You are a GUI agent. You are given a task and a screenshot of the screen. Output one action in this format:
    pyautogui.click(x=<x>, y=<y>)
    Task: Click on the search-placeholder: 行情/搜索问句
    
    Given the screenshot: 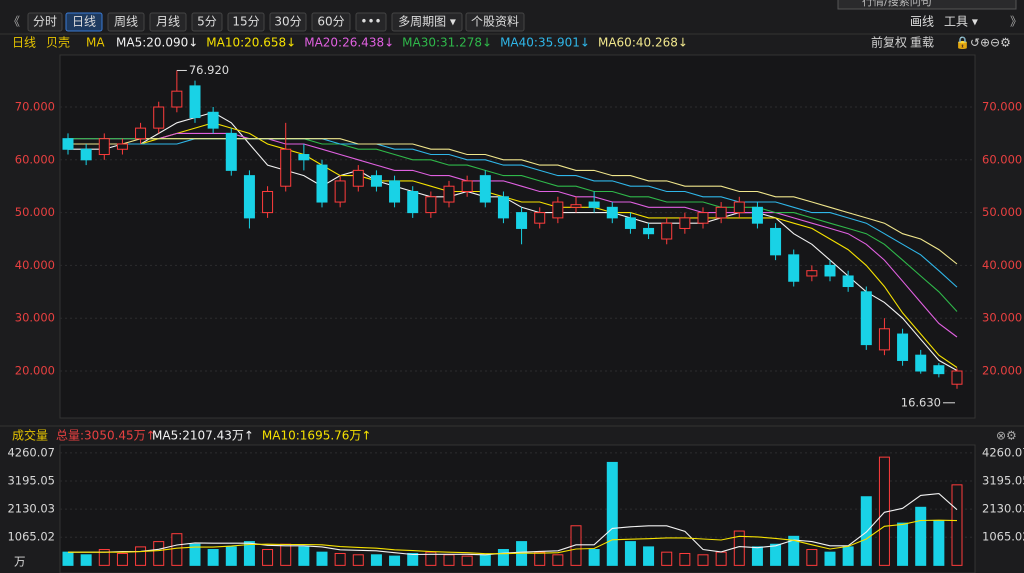 What is the action you would take?
    pyautogui.click(x=897, y=4)
    